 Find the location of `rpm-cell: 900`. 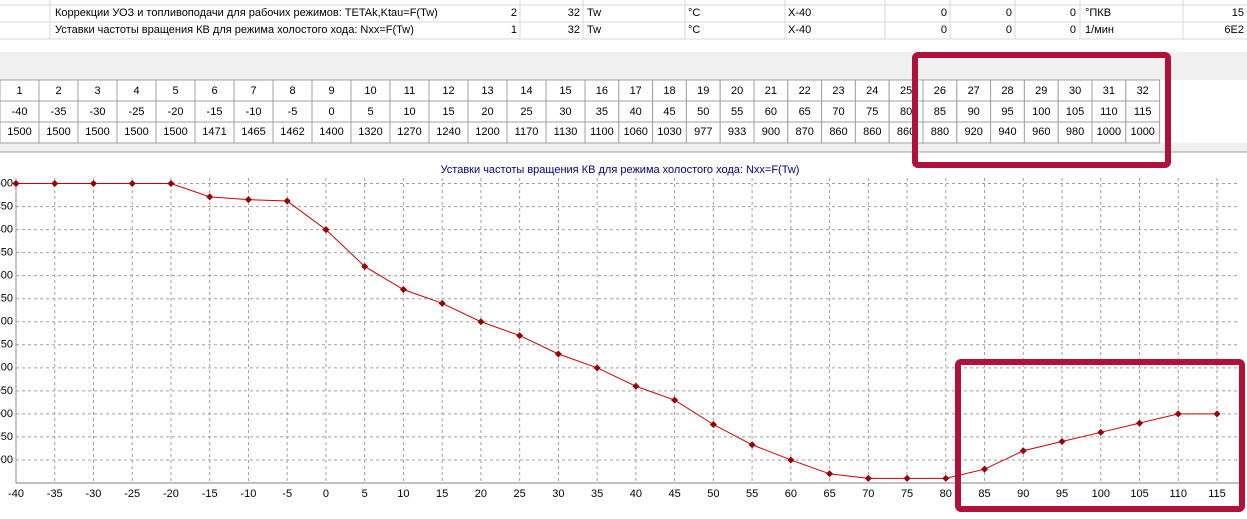

rpm-cell: 900 is located at coordinates (771, 132).